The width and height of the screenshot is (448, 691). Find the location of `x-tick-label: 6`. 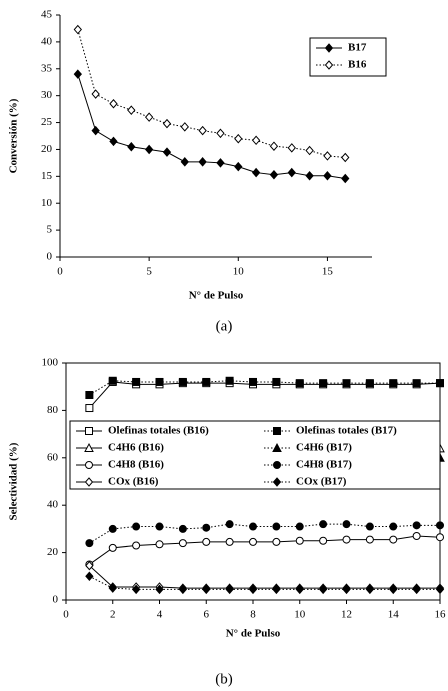

x-tick-label: 6 is located at coordinates (207, 615).